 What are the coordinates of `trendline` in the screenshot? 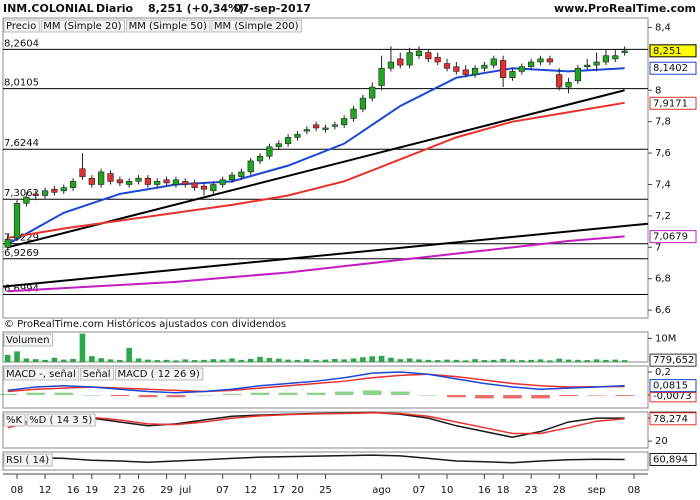 It's located at (325, 255).